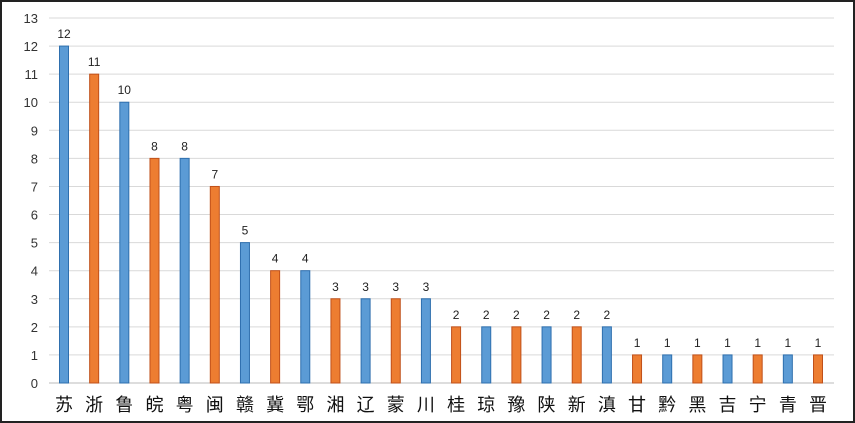  What do you see at coordinates (34, 158) in the screenshot?
I see `y-tick-label: 8` at bounding box center [34, 158].